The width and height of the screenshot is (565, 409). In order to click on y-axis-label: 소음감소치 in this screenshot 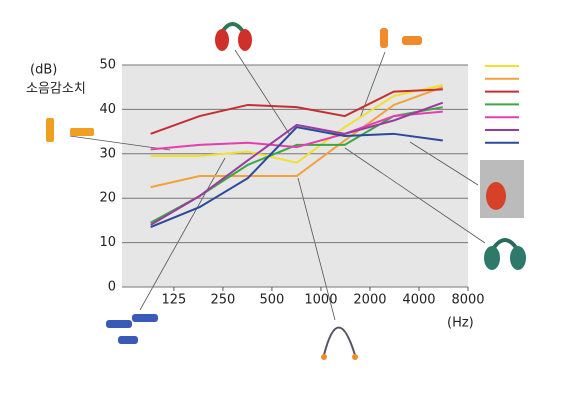, I will do `click(56, 89)`.